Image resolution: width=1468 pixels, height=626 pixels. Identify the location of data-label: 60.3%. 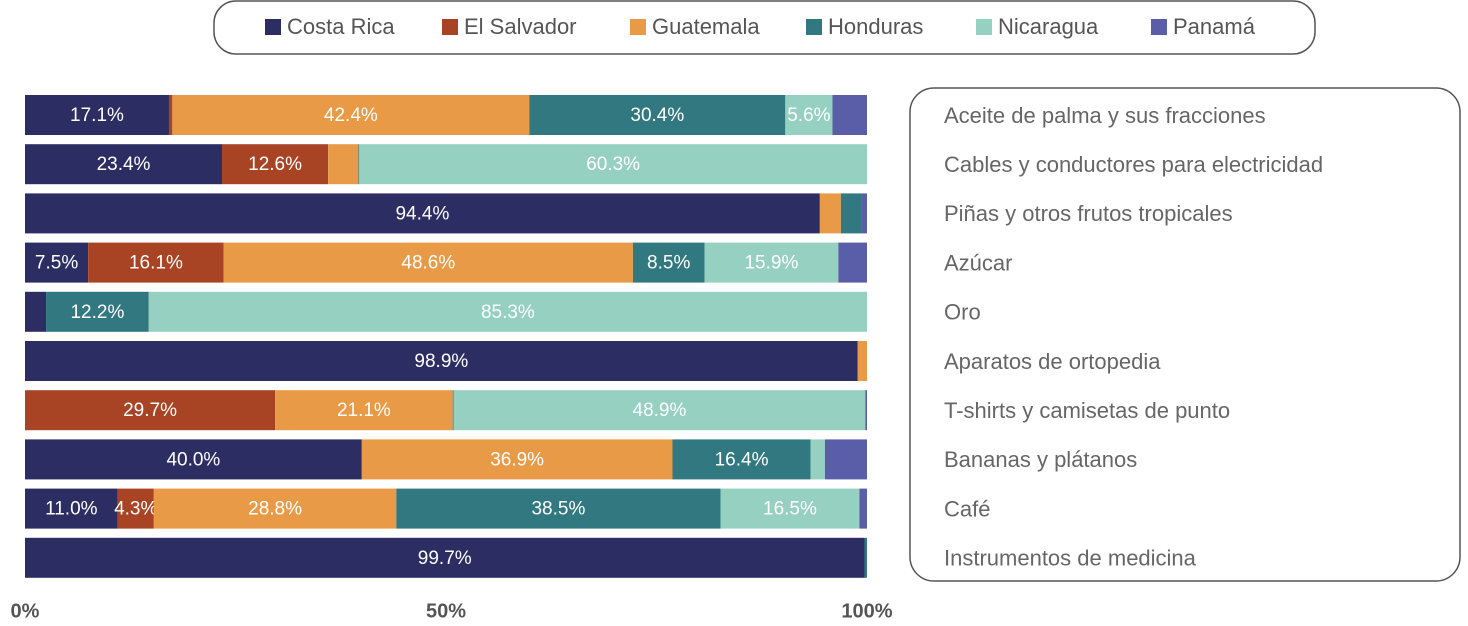
(613, 164).